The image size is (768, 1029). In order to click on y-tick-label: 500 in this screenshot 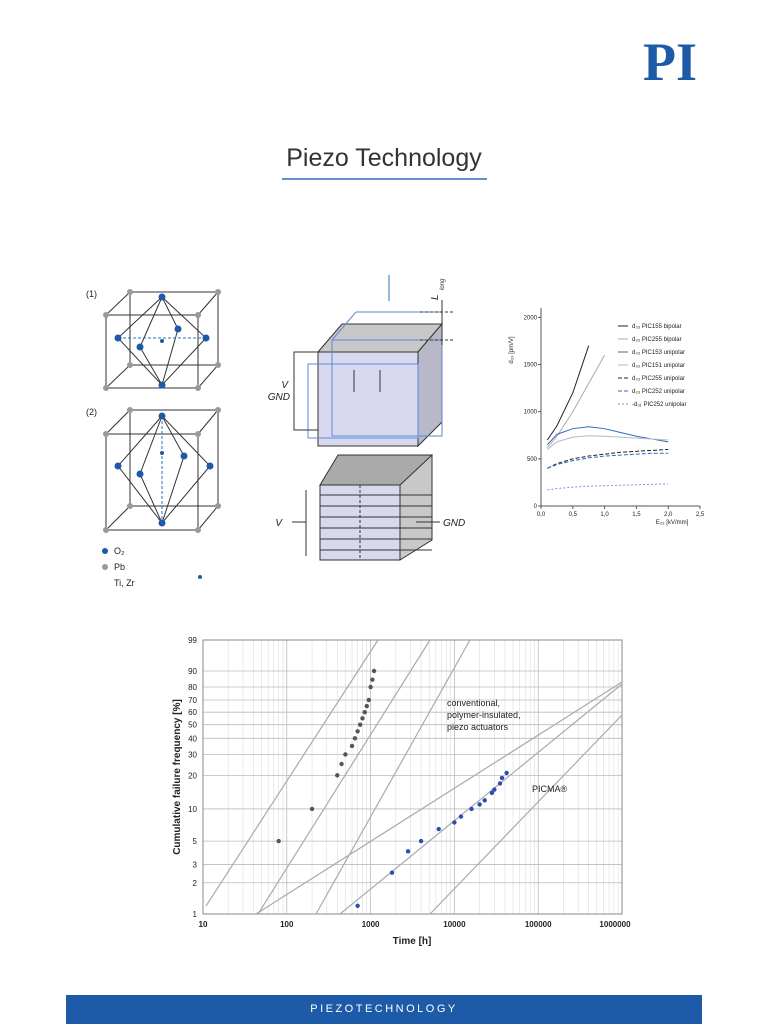, I will do `click(532, 460)`.